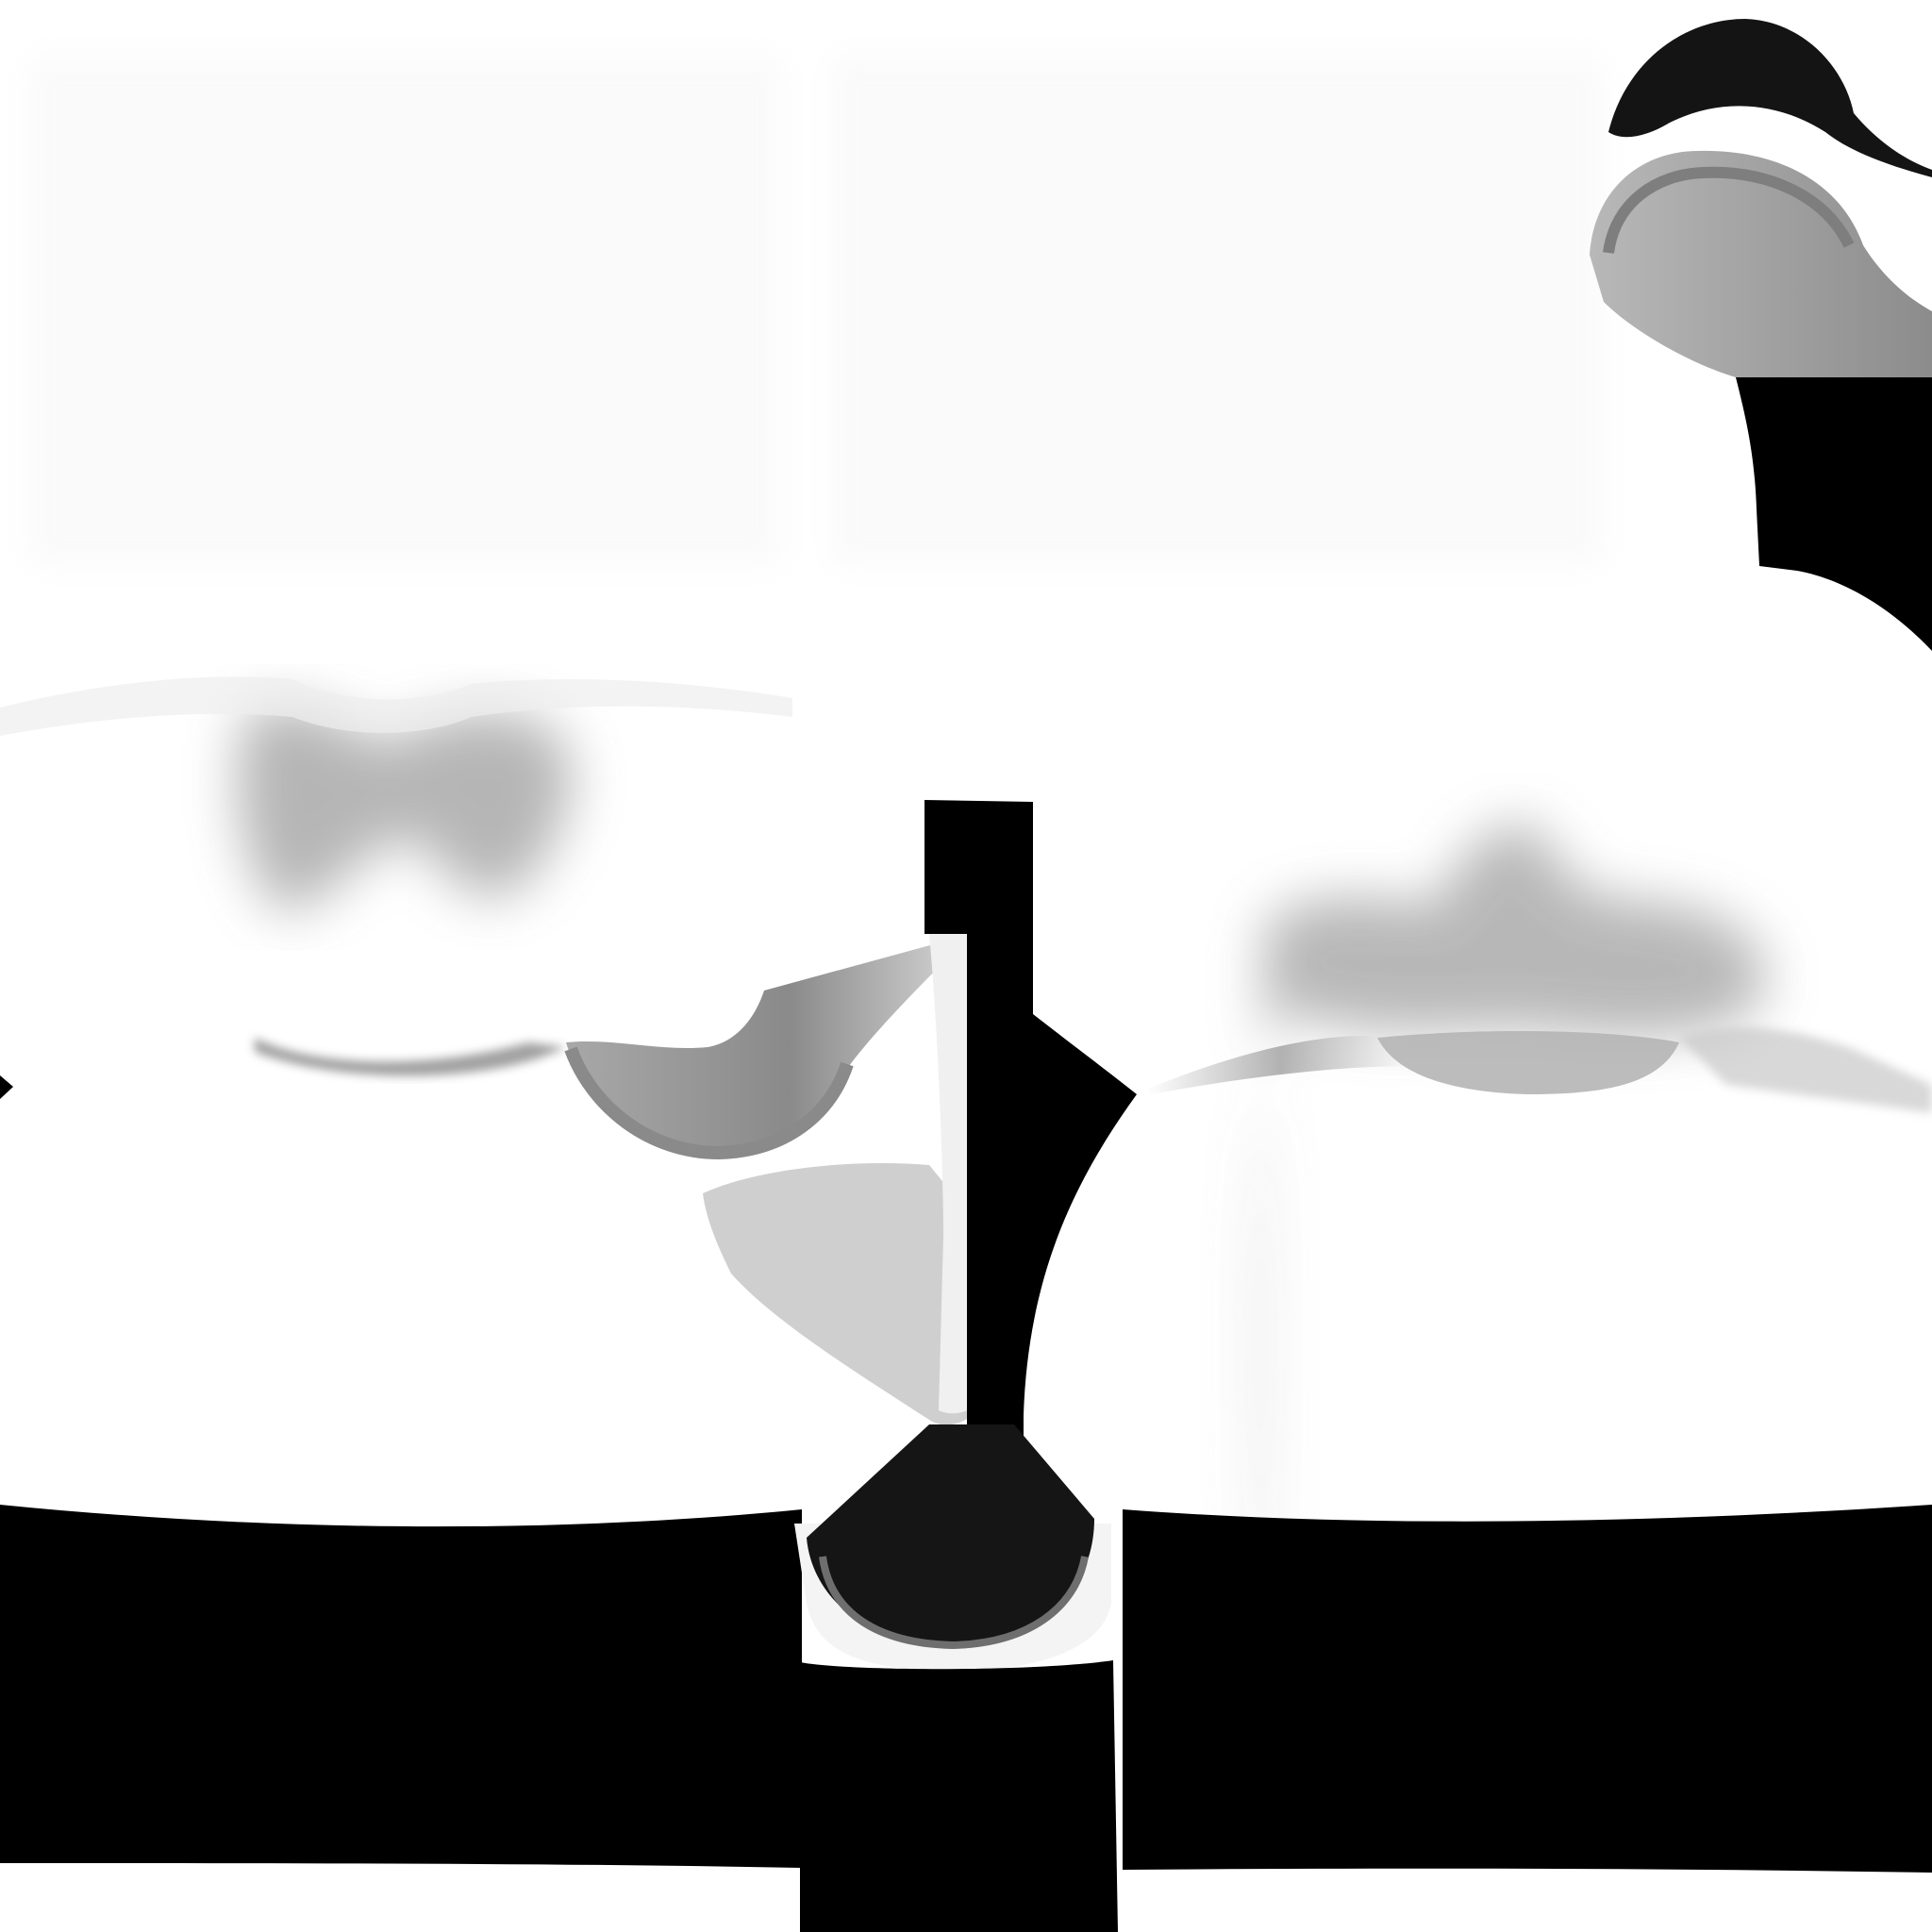 The height and width of the screenshot is (1932, 1932). What do you see at coordinates (1770, 98) in the screenshot?
I see `top-right-dark-cap` at bounding box center [1770, 98].